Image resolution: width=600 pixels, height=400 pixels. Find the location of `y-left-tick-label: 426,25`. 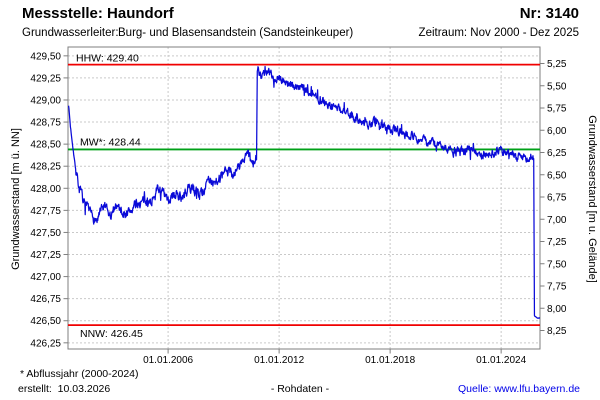

y-left-tick-label: 426,25 is located at coordinates (45, 343).